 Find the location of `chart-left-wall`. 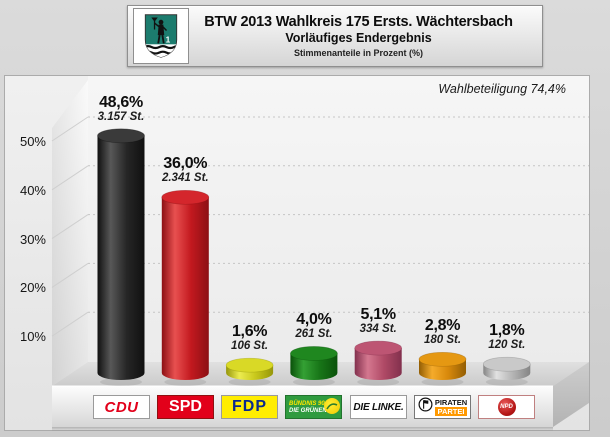

chart-left-wall is located at coordinates (70, 233).